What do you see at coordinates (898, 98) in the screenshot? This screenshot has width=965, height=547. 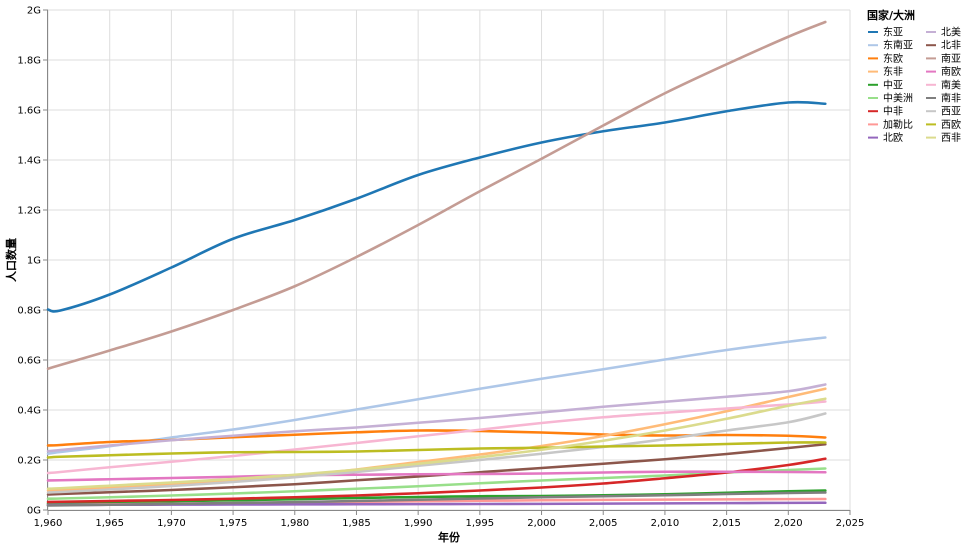 I see `legend-label: 中美洲` at bounding box center [898, 98].